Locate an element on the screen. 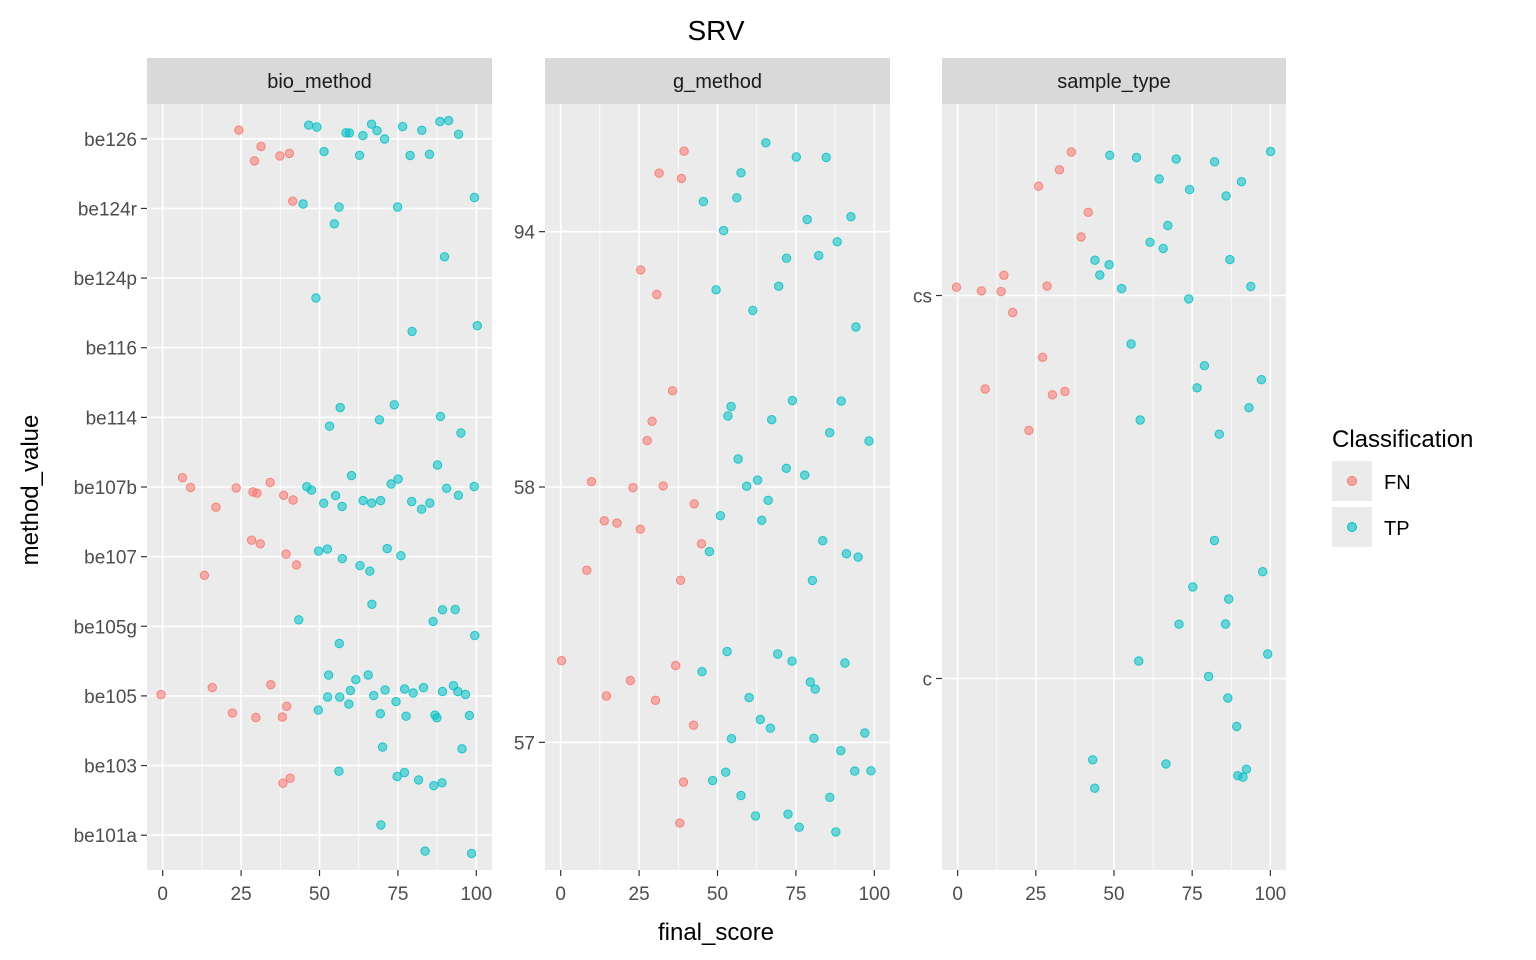 Image resolution: width=1536 pixels, height=960 pixels. y-tick-label: be103 is located at coordinates (110, 767).